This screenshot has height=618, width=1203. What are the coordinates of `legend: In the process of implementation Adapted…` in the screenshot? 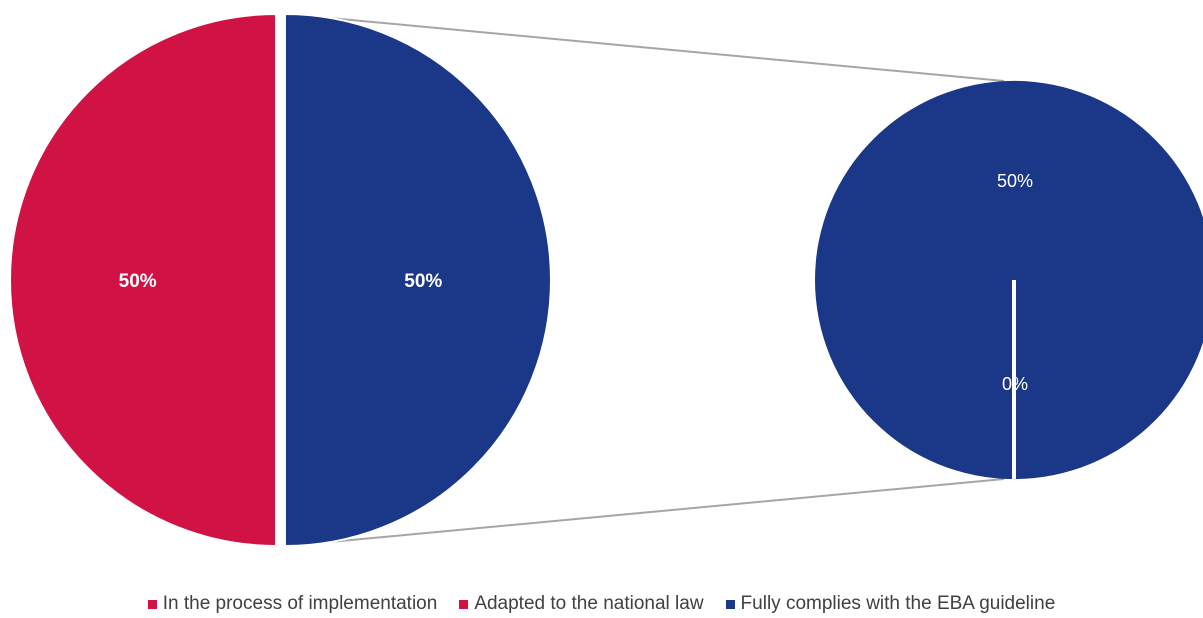 It's located at (601, 604).